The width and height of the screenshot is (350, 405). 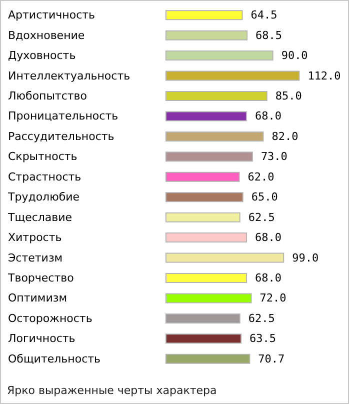 I want to click on y-tick-label: Страстность, so click(x=45, y=177).